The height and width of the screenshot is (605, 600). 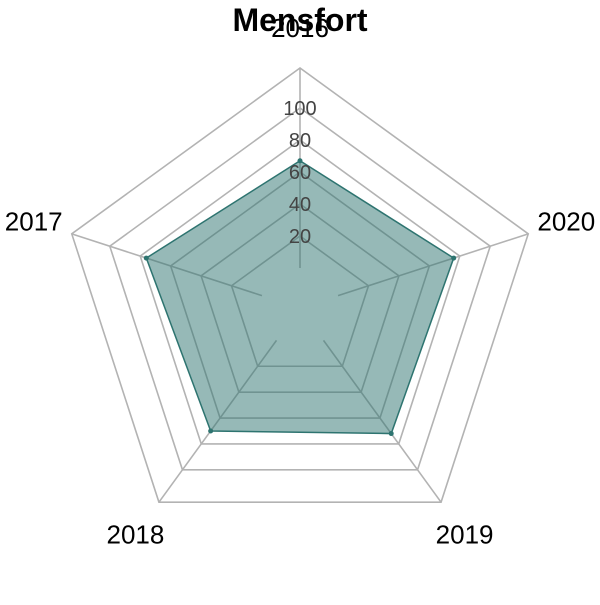 What do you see at coordinates (465, 535) in the screenshot?
I see `axis-label-2019: 2019` at bounding box center [465, 535].